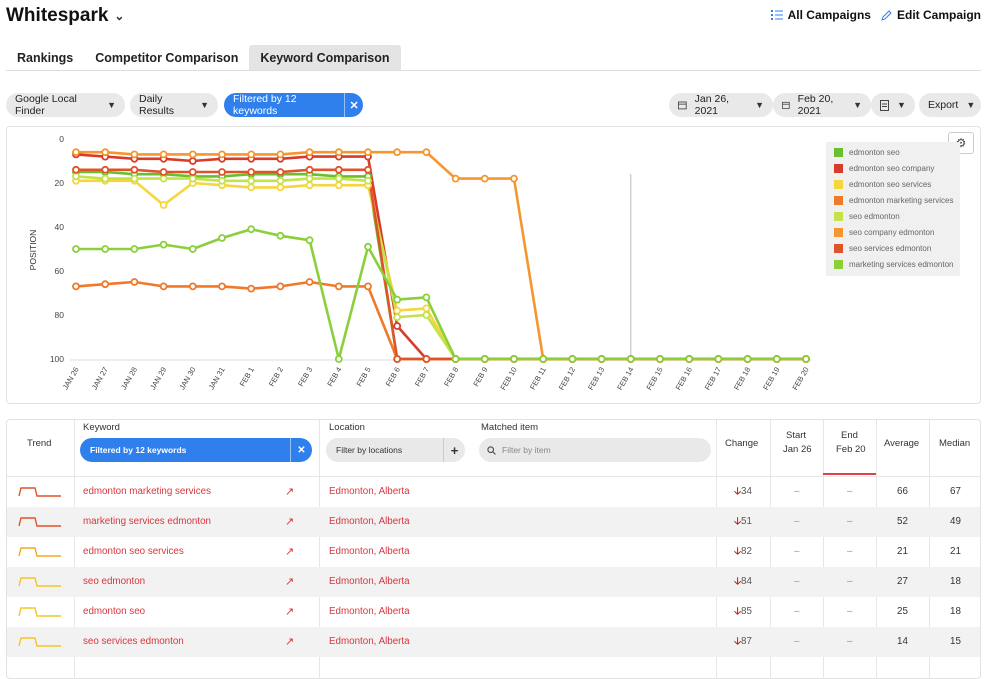 The height and width of the screenshot is (679, 985). What do you see at coordinates (595, 450) in the screenshot?
I see `item-filter-input: Filter by item` at bounding box center [595, 450].